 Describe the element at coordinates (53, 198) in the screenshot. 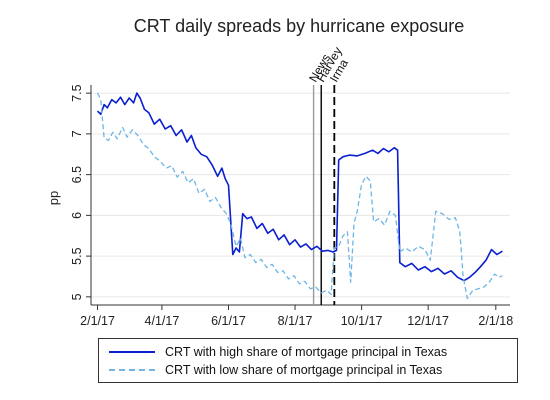

I see `y-axis-label: pp` at that location.